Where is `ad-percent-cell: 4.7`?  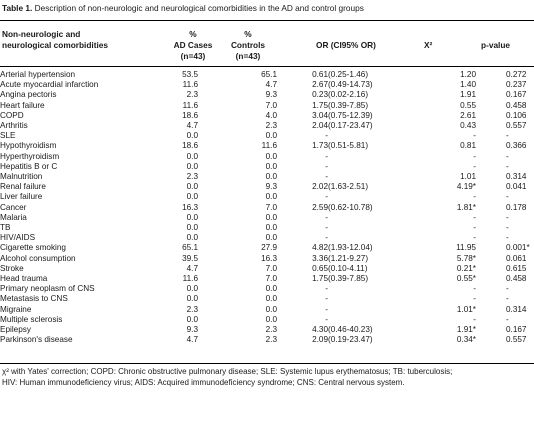
ad-percent-cell: 4.7 is located at coordinates (192, 340).